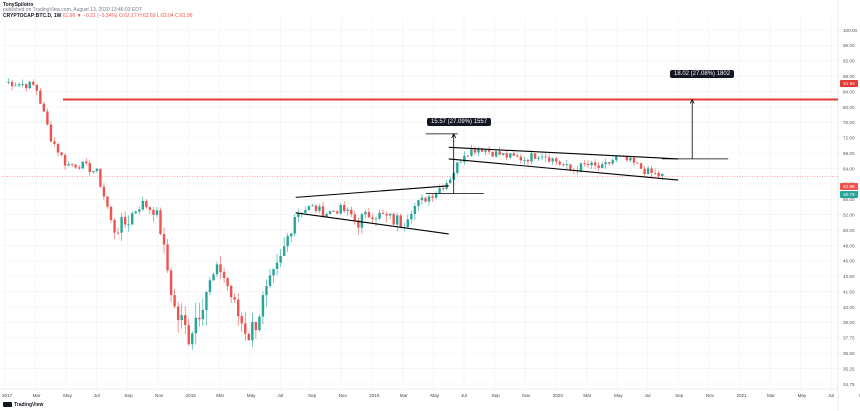 The width and height of the screenshot is (860, 411). What do you see at coordinates (702, 74) in the screenshot?
I see `measure-label-2: 18.02 (27.08%) 1802` at bounding box center [702, 74].